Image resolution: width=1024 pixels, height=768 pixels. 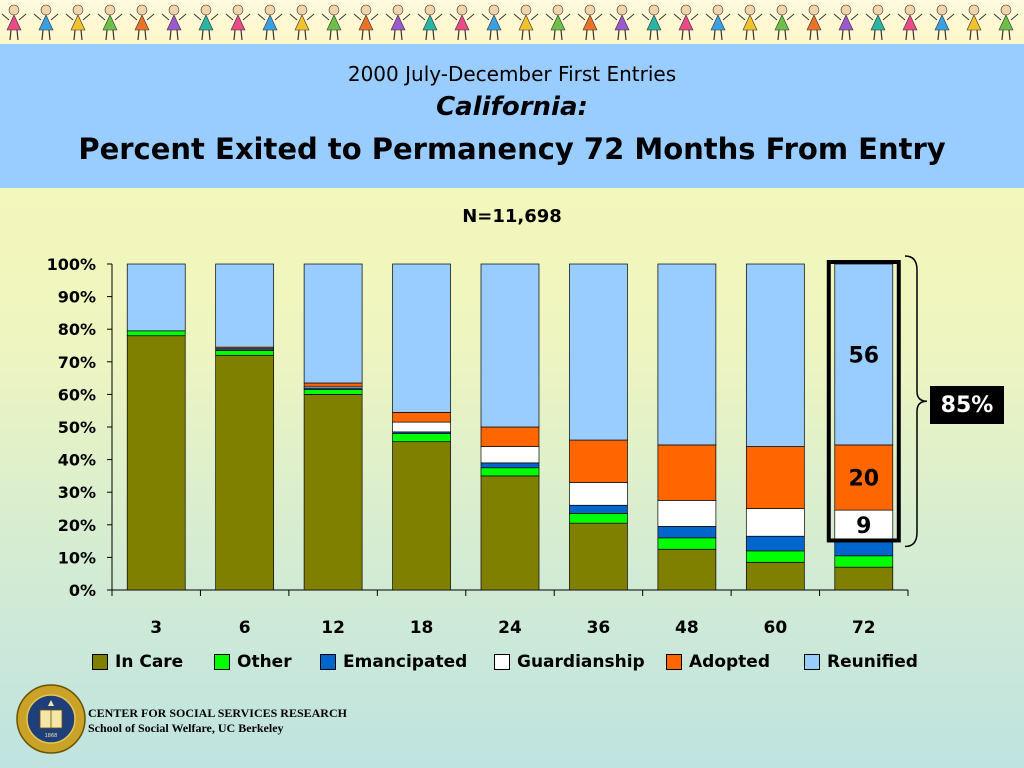 What do you see at coordinates (333, 628) in the screenshot?
I see `x-tick-label: 12` at bounding box center [333, 628].